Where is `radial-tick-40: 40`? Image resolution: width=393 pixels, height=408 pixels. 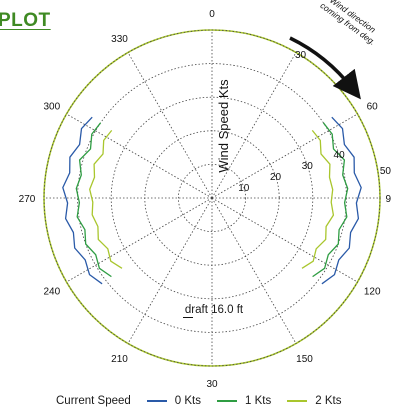
radial-tick-40: 40 is located at coordinates (340, 155).